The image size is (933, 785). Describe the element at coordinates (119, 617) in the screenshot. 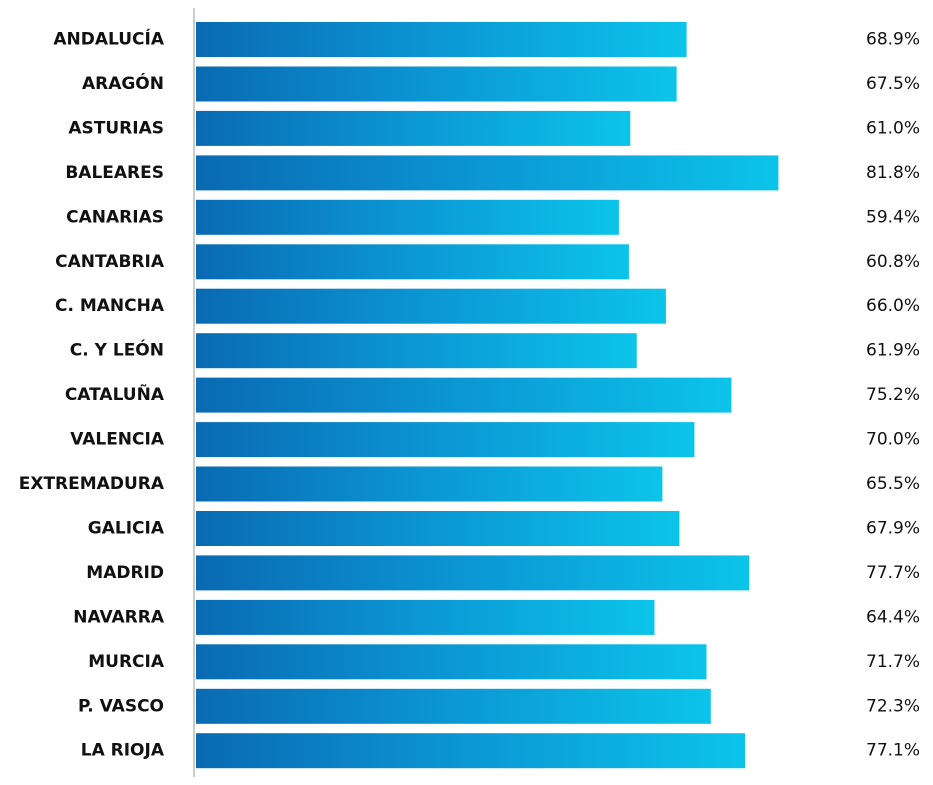

I see `category-label: NAVARRA` at that location.